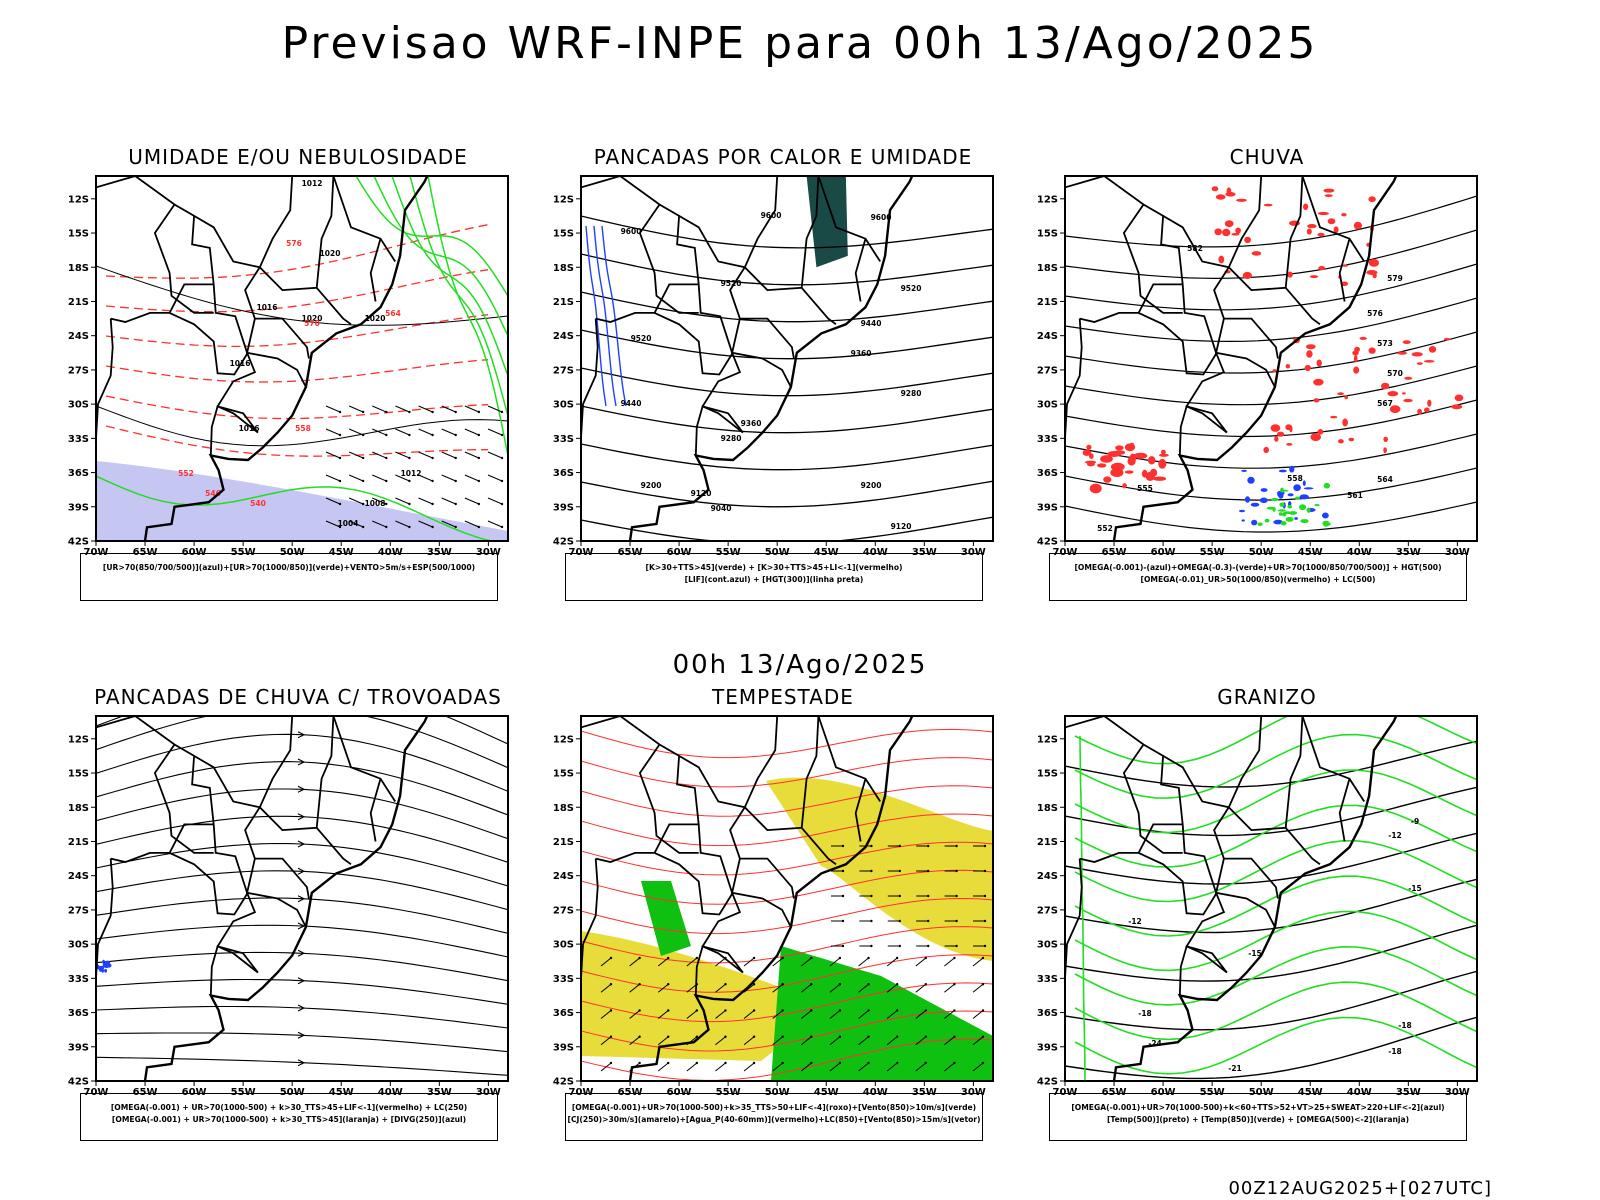 The image size is (1600, 1200). Describe the element at coordinates (375, 503) in the screenshot. I see `contour-label: 1008` at that location.